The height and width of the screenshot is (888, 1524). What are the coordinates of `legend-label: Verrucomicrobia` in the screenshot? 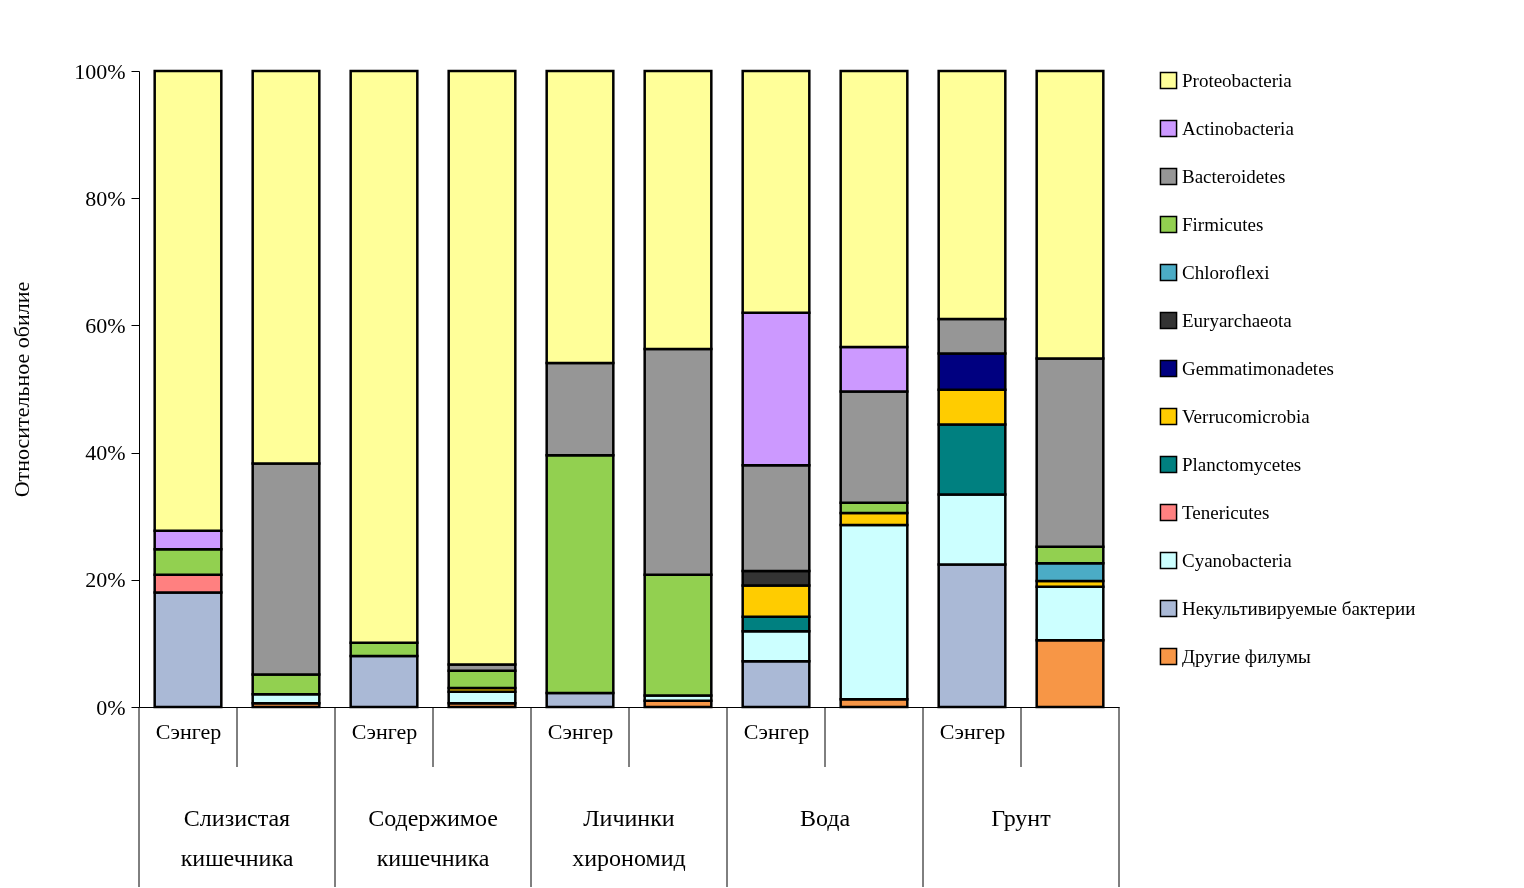 It's located at (1246, 416).